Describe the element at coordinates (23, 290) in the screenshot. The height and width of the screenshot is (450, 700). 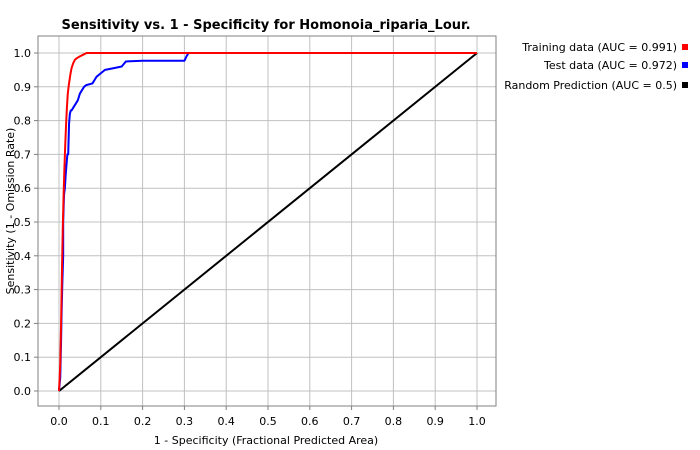
I see `y-tick-label: 0.3` at that location.